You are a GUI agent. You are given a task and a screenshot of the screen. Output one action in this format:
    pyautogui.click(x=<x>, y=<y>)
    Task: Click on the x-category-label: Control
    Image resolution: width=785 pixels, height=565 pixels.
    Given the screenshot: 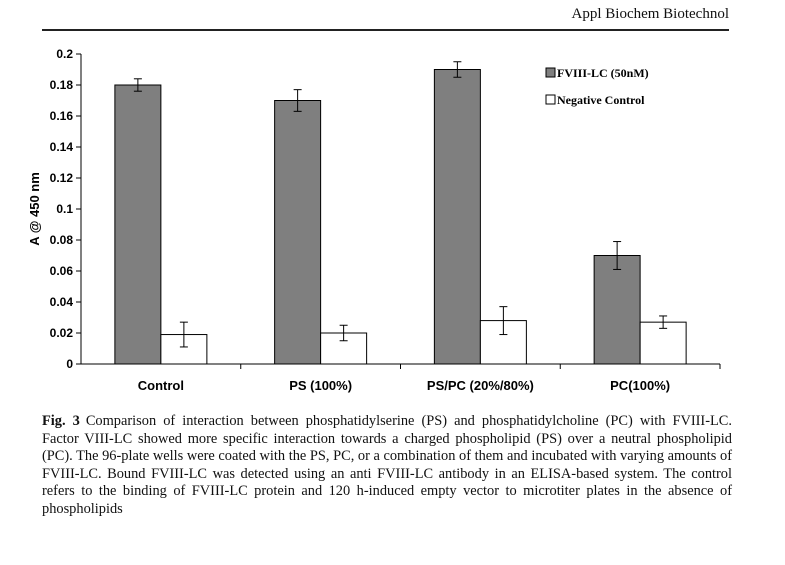 What is the action you would take?
    pyautogui.click(x=161, y=385)
    